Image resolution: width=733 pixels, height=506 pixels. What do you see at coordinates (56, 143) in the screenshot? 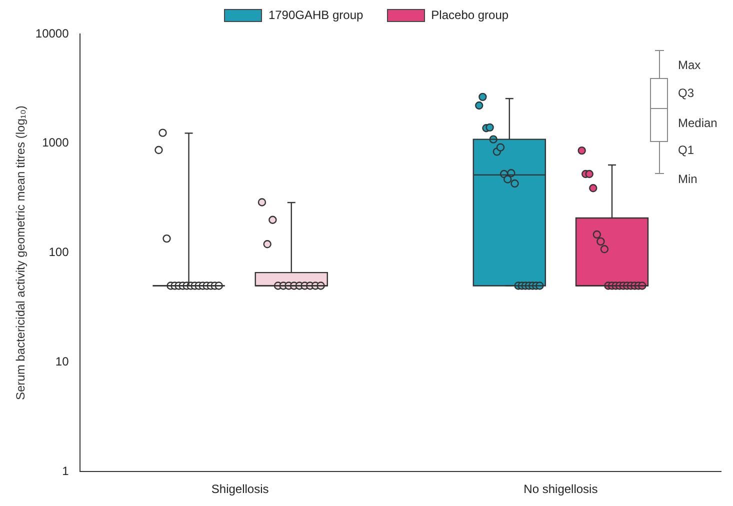
I see `y-tick-label: 1000` at bounding box center [56, 143].